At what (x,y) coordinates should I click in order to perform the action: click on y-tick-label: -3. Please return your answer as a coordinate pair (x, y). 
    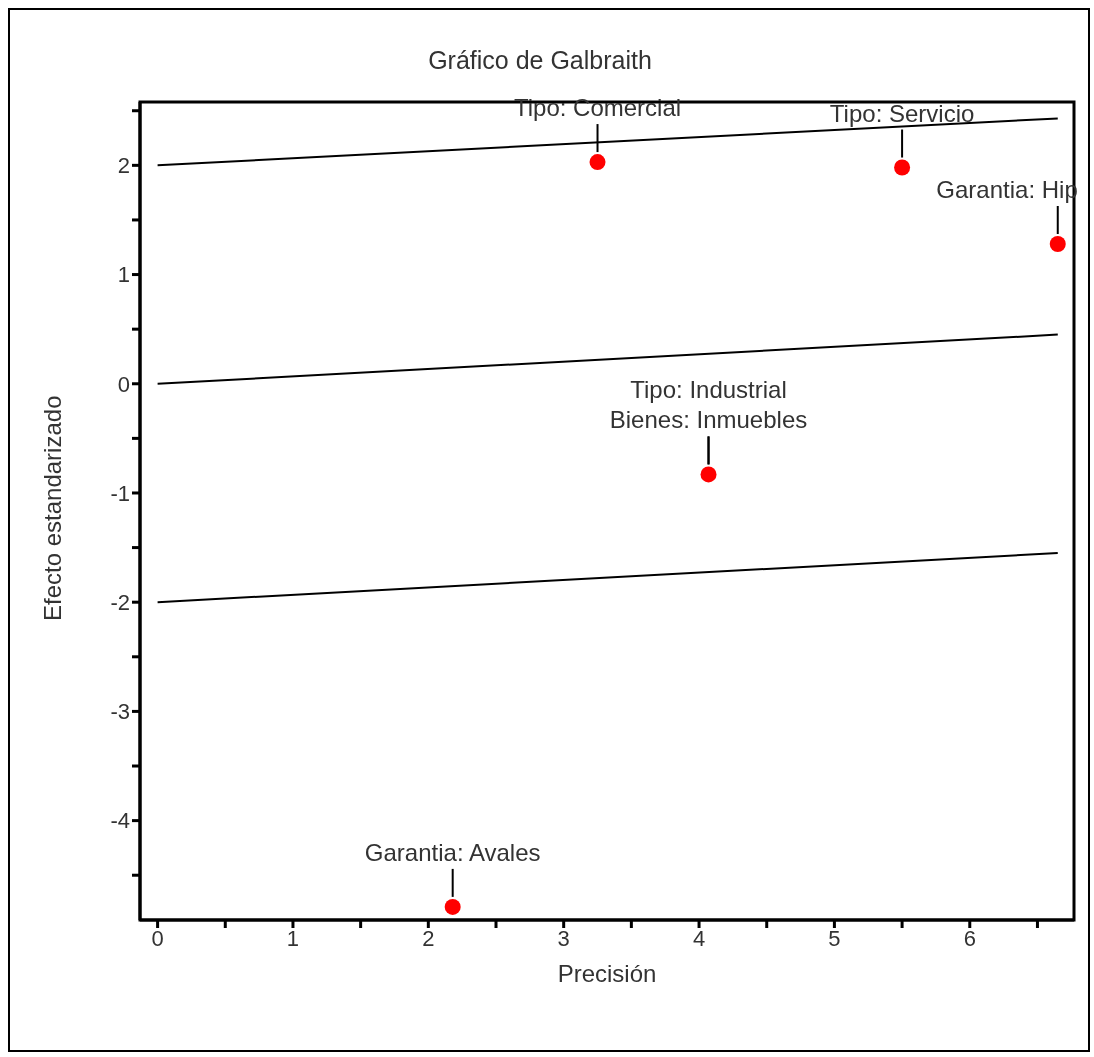
    Looking at the image, I should click on (120, 712).